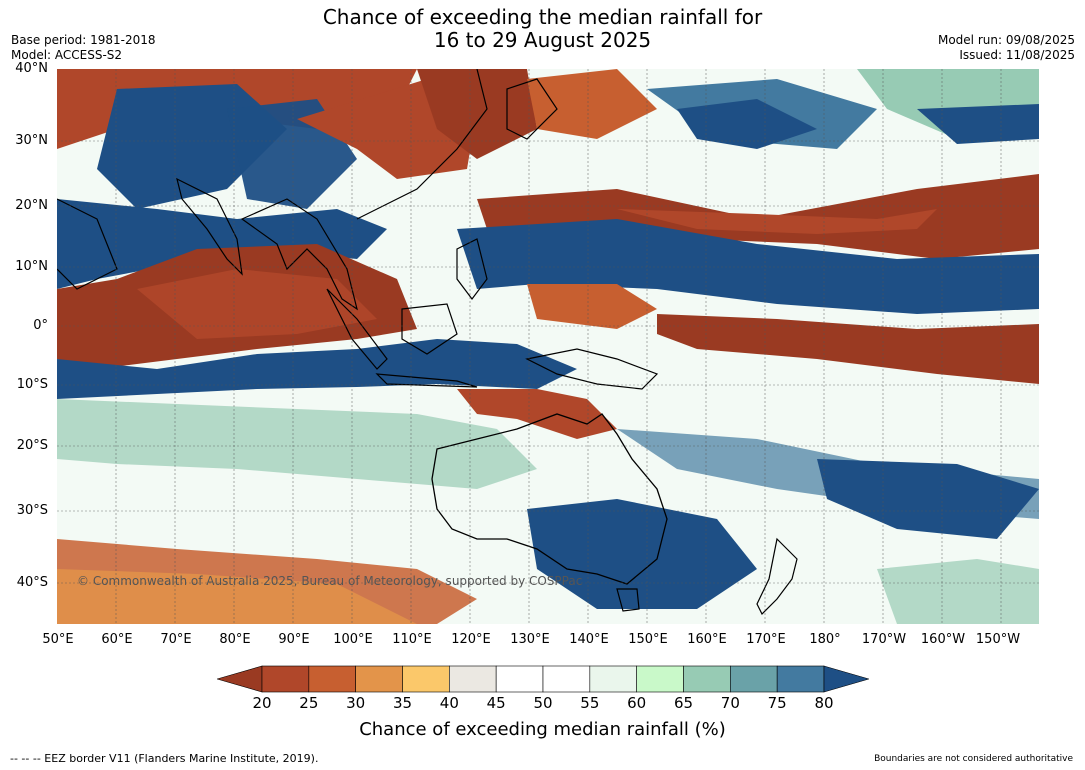 This screenshot has width=1085, height=770. Describe the element at coordinates (356, 703) in the screenshot. I see `colorbar-tick-label: 30` at that location.